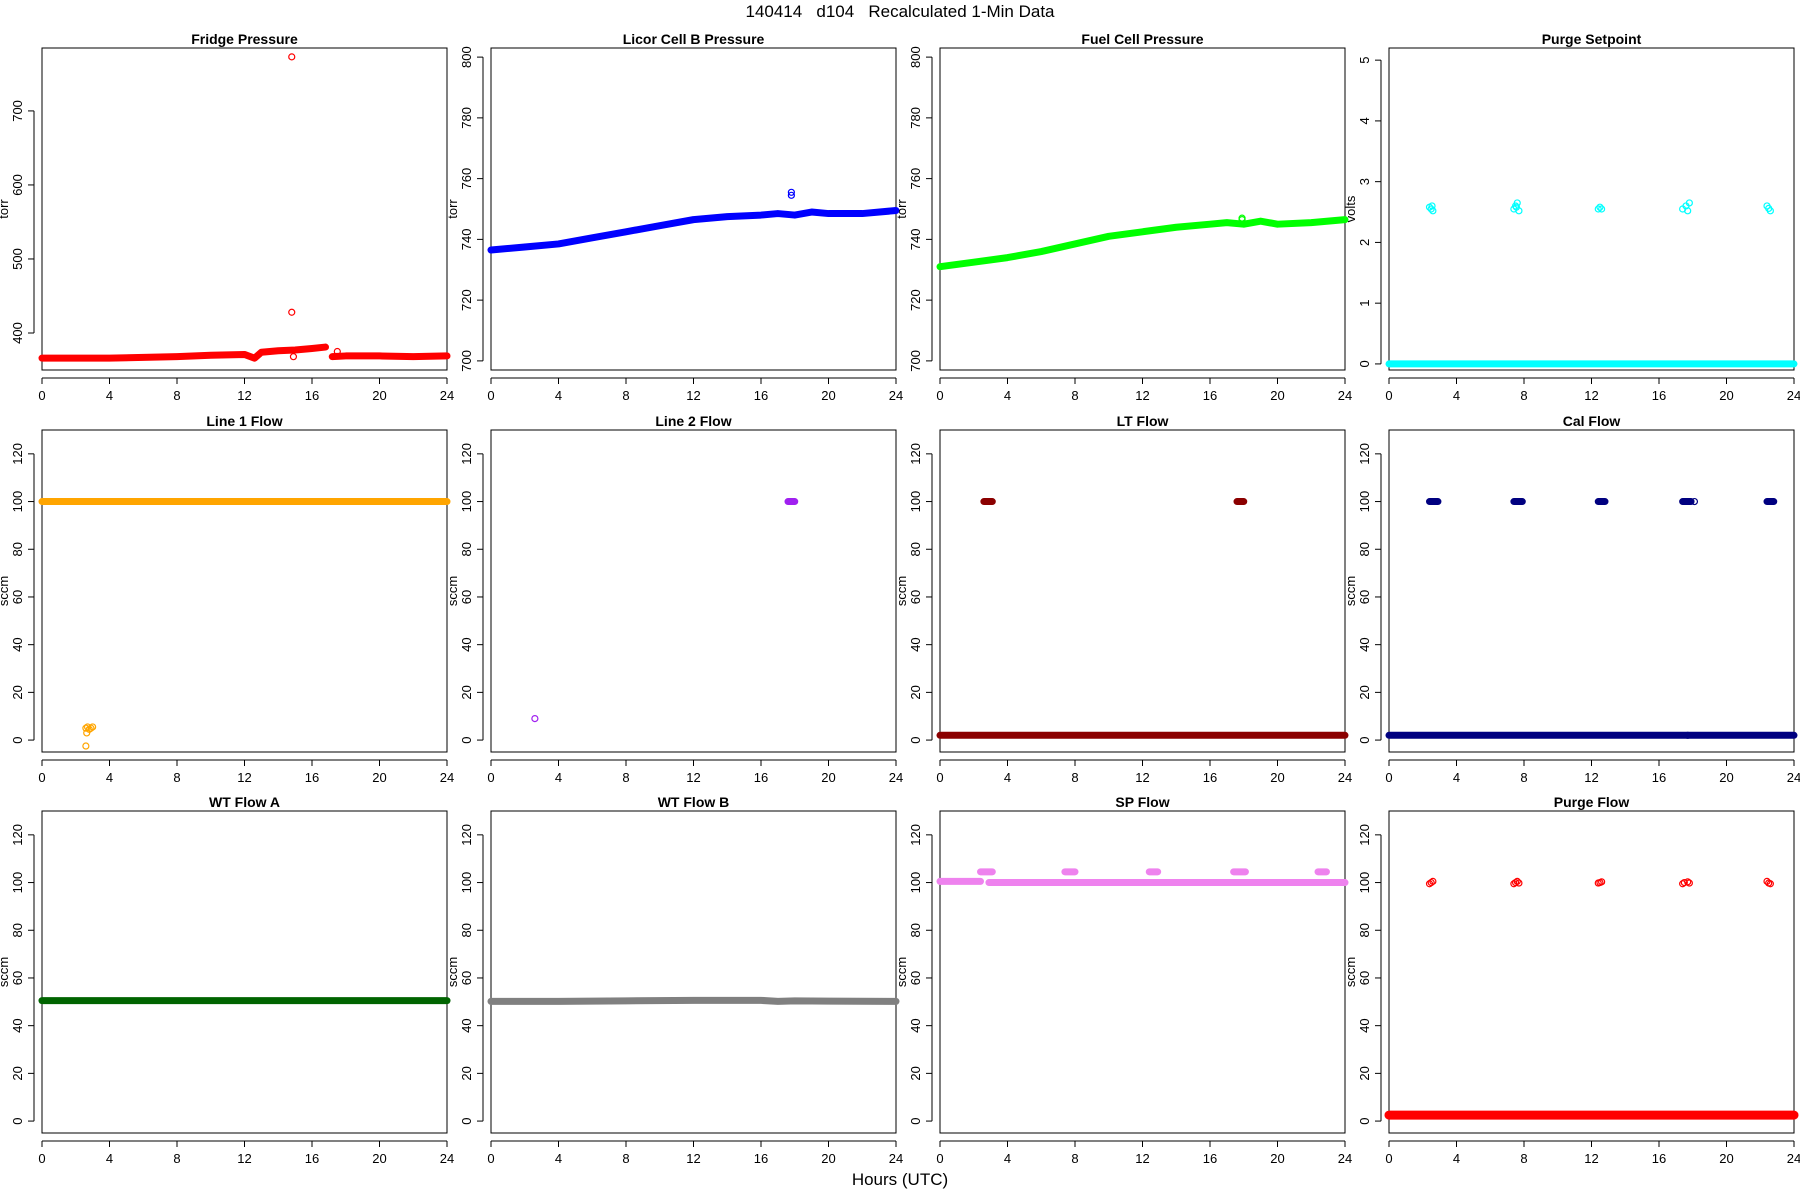 This screenshot has width=1800, height=1200. Describe the element at coordinates (900, 1179) in the screenshot. I see `x-axis-common-label: Hours (UTC)` at that location.